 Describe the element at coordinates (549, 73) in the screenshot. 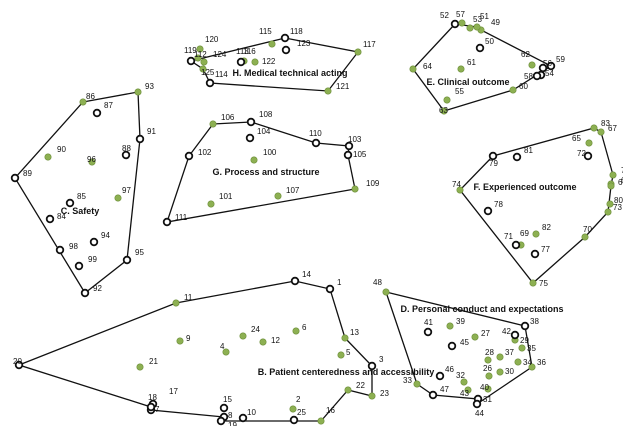

I see `point-label-54: 54` at that location.